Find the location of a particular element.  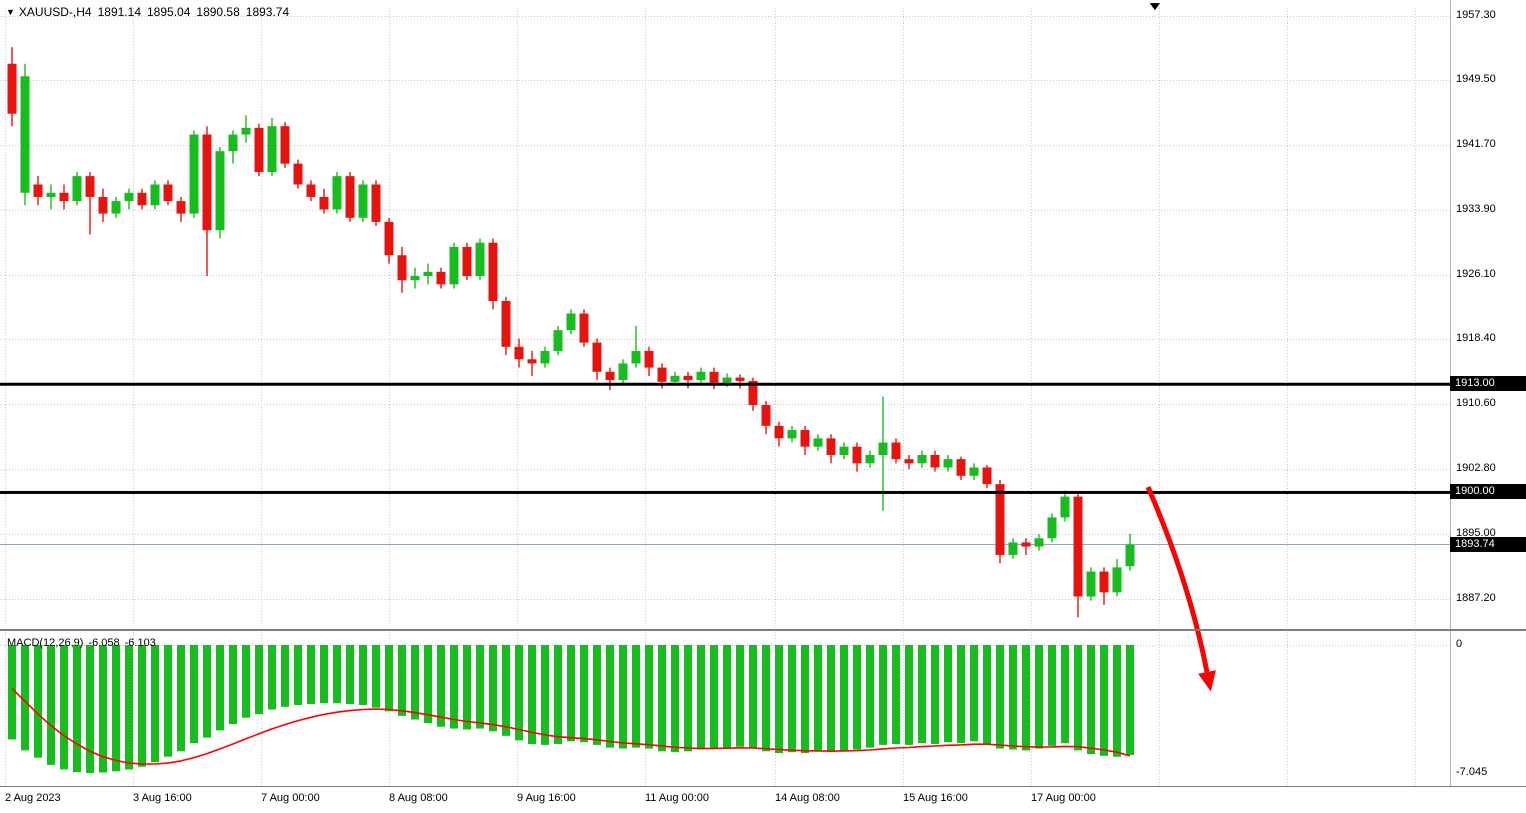

trend-arrow-annotation is located at coordinates (1177, 579).